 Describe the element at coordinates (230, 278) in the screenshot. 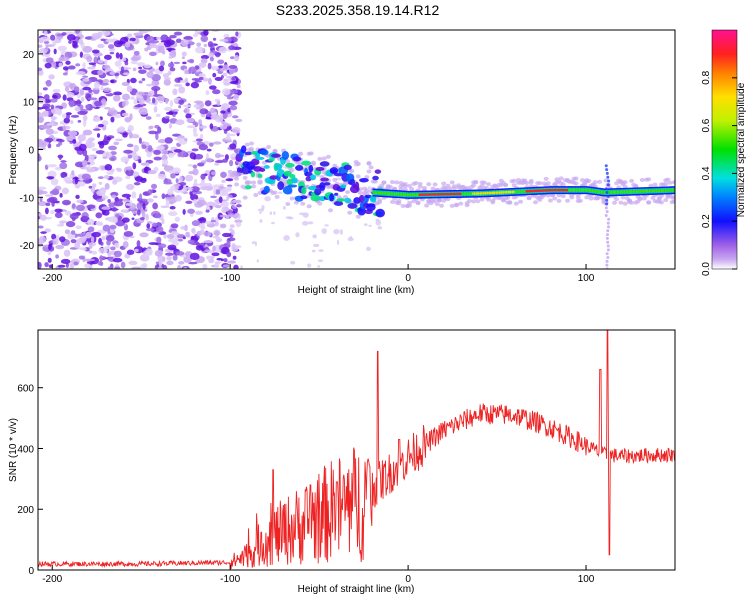

I see `x-tick-label: -100` at that location.